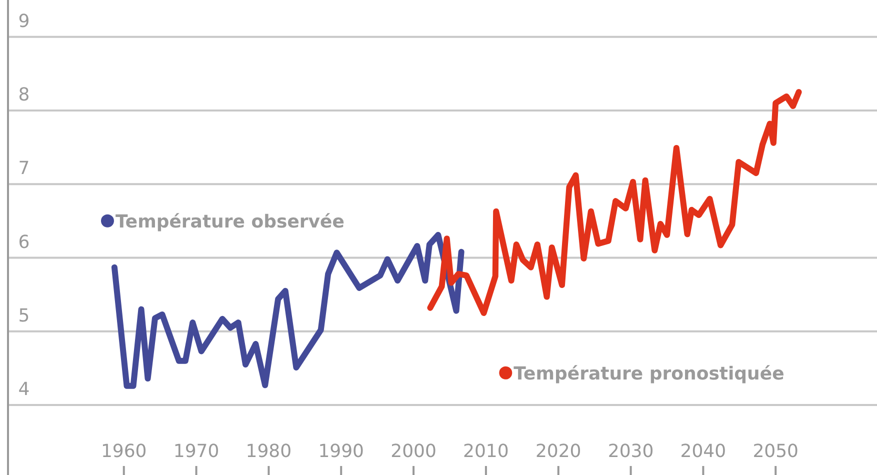 This screenshot has height=475, width=877. What do you see at coordinates (24, 242) in the screenshot?
I see `y-tick-label: 6` at bounding box center [24, 242].